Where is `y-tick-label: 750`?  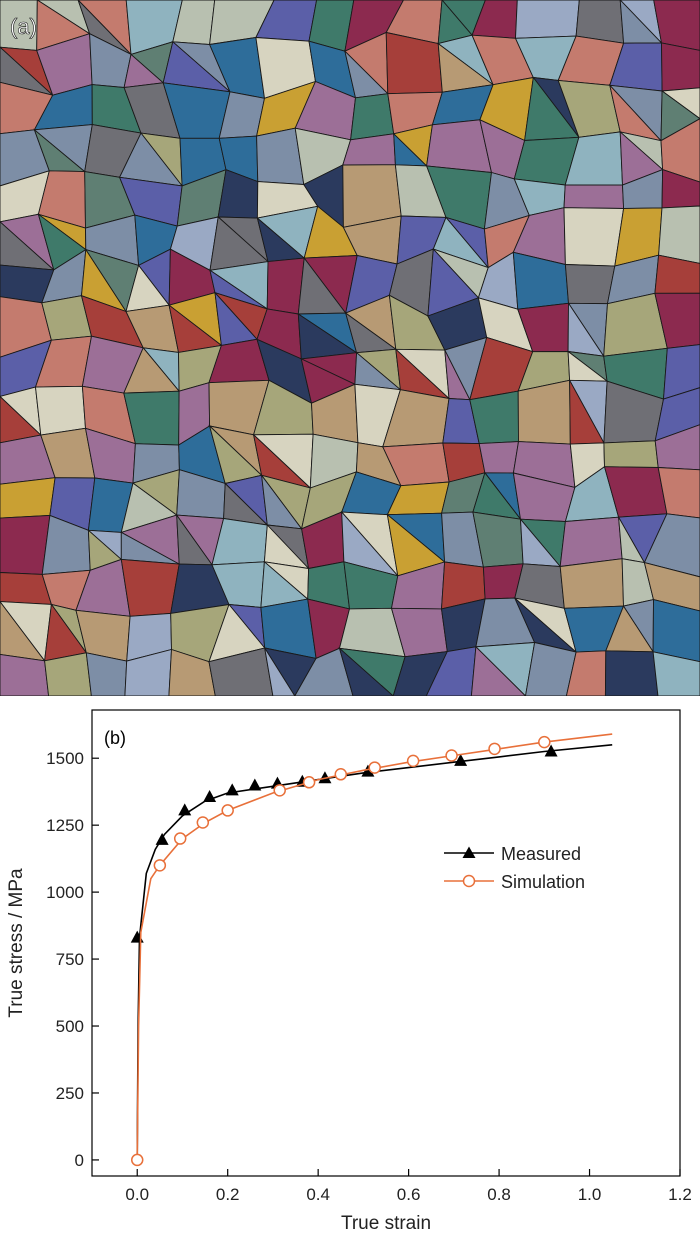 y-tick-label: 750 is located at coordinates (70, 959).